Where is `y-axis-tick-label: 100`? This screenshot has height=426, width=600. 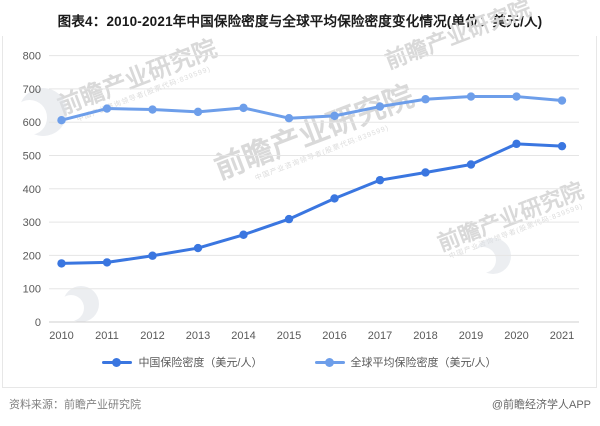
y-axis-tick-label: 100 is located at coordinates (32, 290).